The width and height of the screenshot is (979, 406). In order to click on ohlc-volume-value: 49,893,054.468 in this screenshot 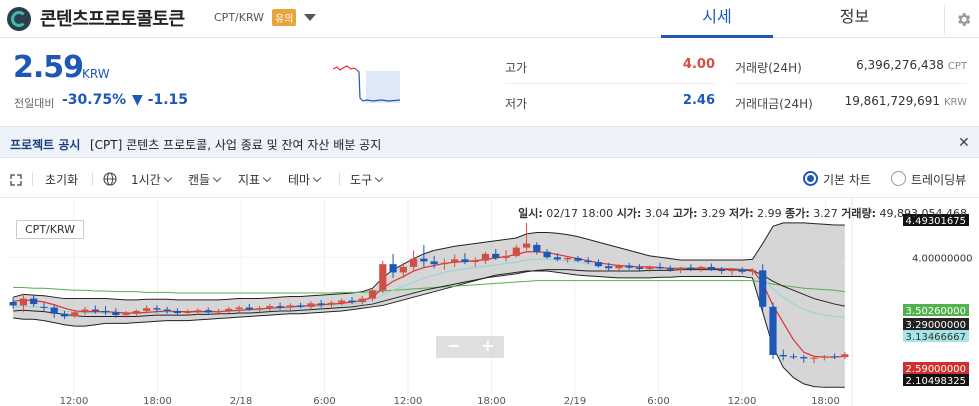, I will do `click(923, 213)`.